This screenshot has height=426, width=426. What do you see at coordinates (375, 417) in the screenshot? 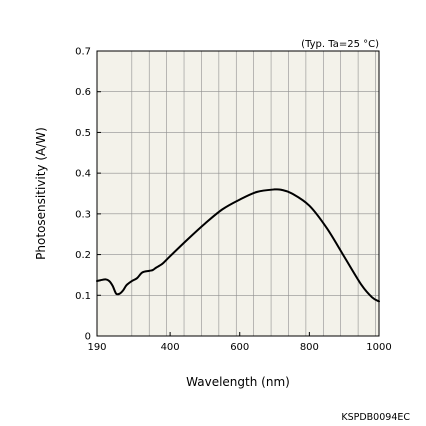
I see `figure-code: KSPDB0094EC` at bounding box center [375, 417].